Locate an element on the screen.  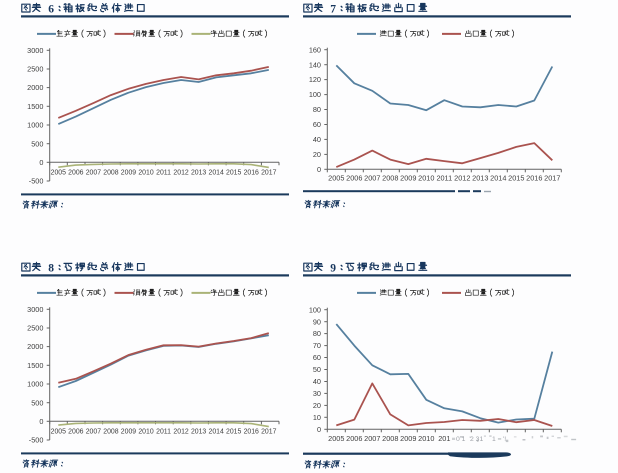
svg-text: 140 is located at coordinates (315, 64).